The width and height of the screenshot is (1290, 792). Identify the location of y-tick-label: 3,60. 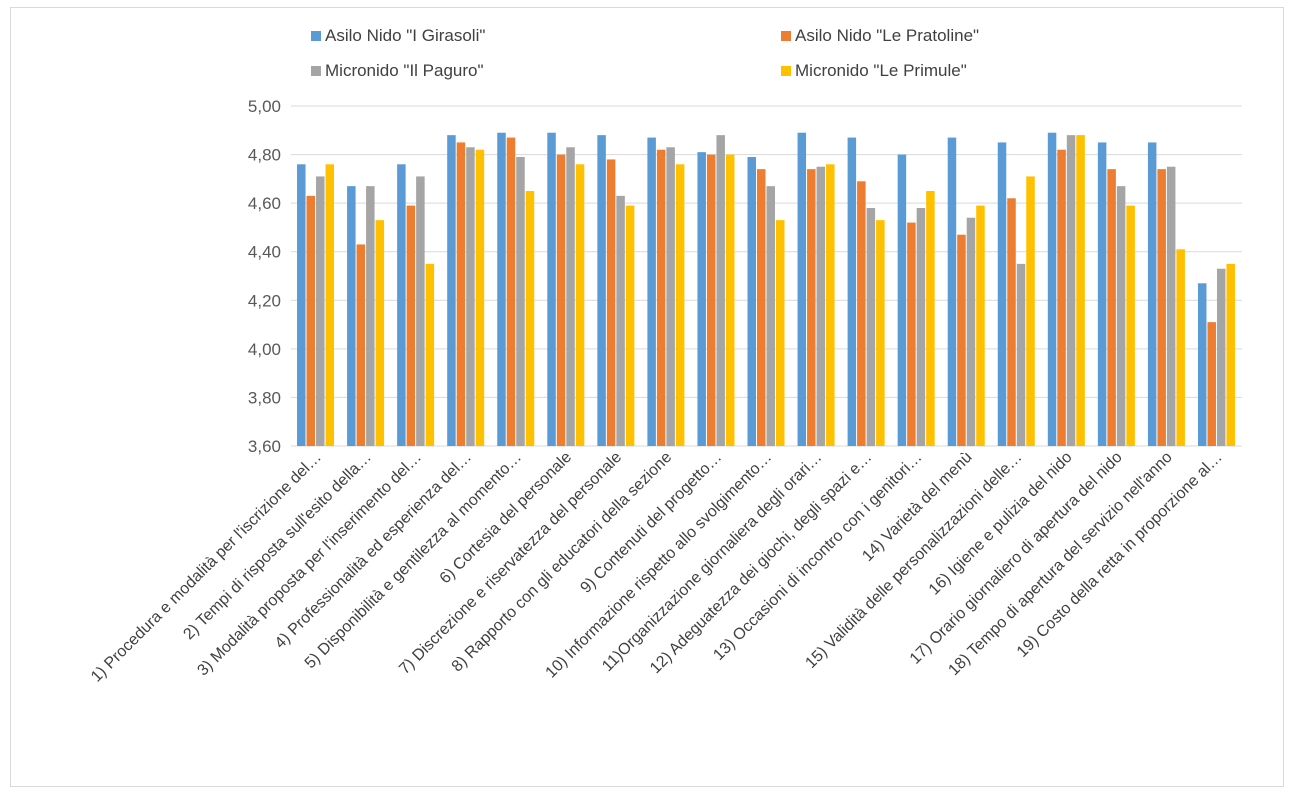
(264, 446).